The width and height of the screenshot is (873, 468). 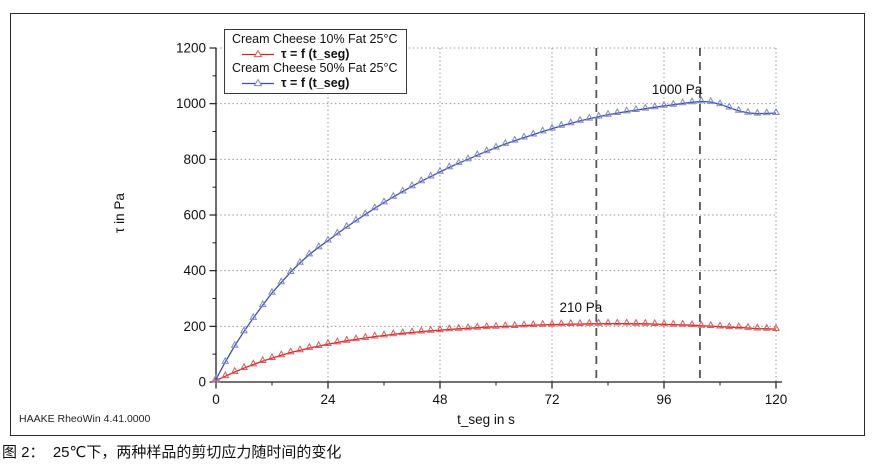 I want to click on x-tick-label: 48, so click(x=439, y=399).